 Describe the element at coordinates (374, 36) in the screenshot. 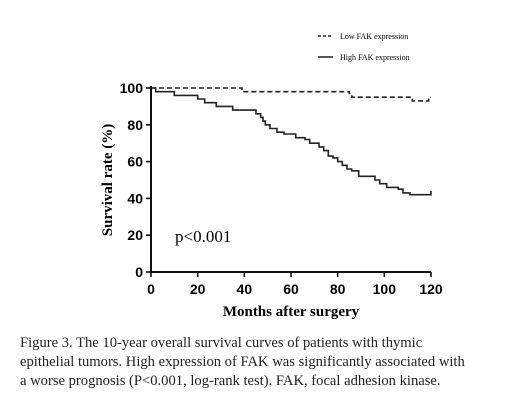

I see `legend-label: Low FAK expression` at that location.